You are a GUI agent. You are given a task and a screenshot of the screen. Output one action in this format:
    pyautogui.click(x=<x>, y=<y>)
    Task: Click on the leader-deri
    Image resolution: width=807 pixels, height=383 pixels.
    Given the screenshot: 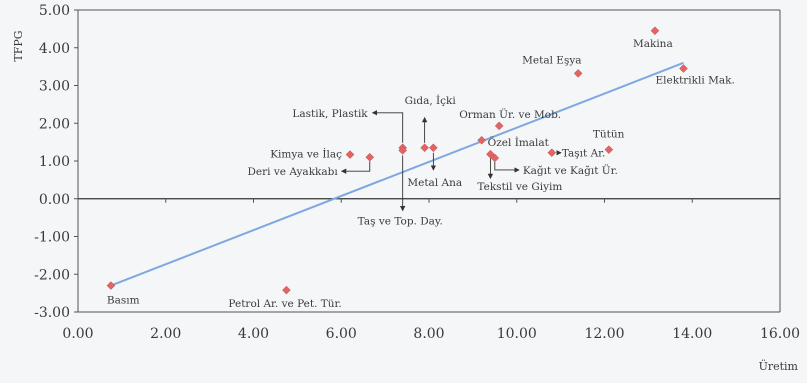 What is the action you would take?
    pyautogui.click(x=355, y=167)
    